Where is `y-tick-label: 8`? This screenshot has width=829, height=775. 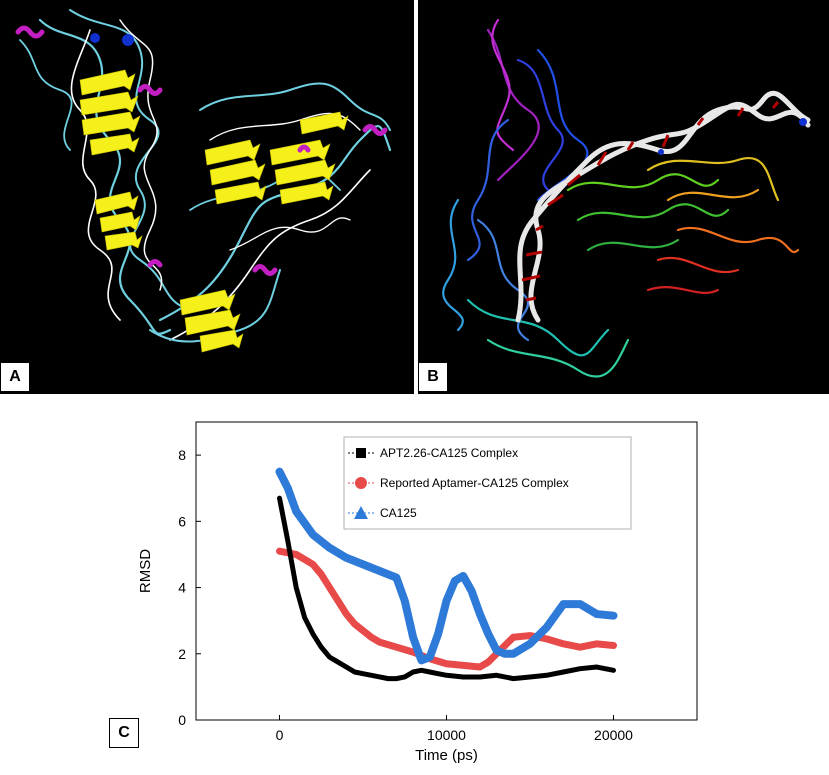 y-tick-label: 8 is located at coordinates (182, 455).